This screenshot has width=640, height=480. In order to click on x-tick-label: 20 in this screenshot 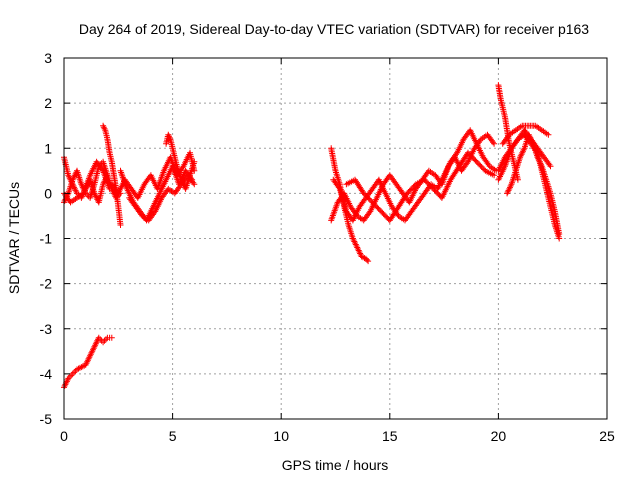, I will do `click(499, 436)`.